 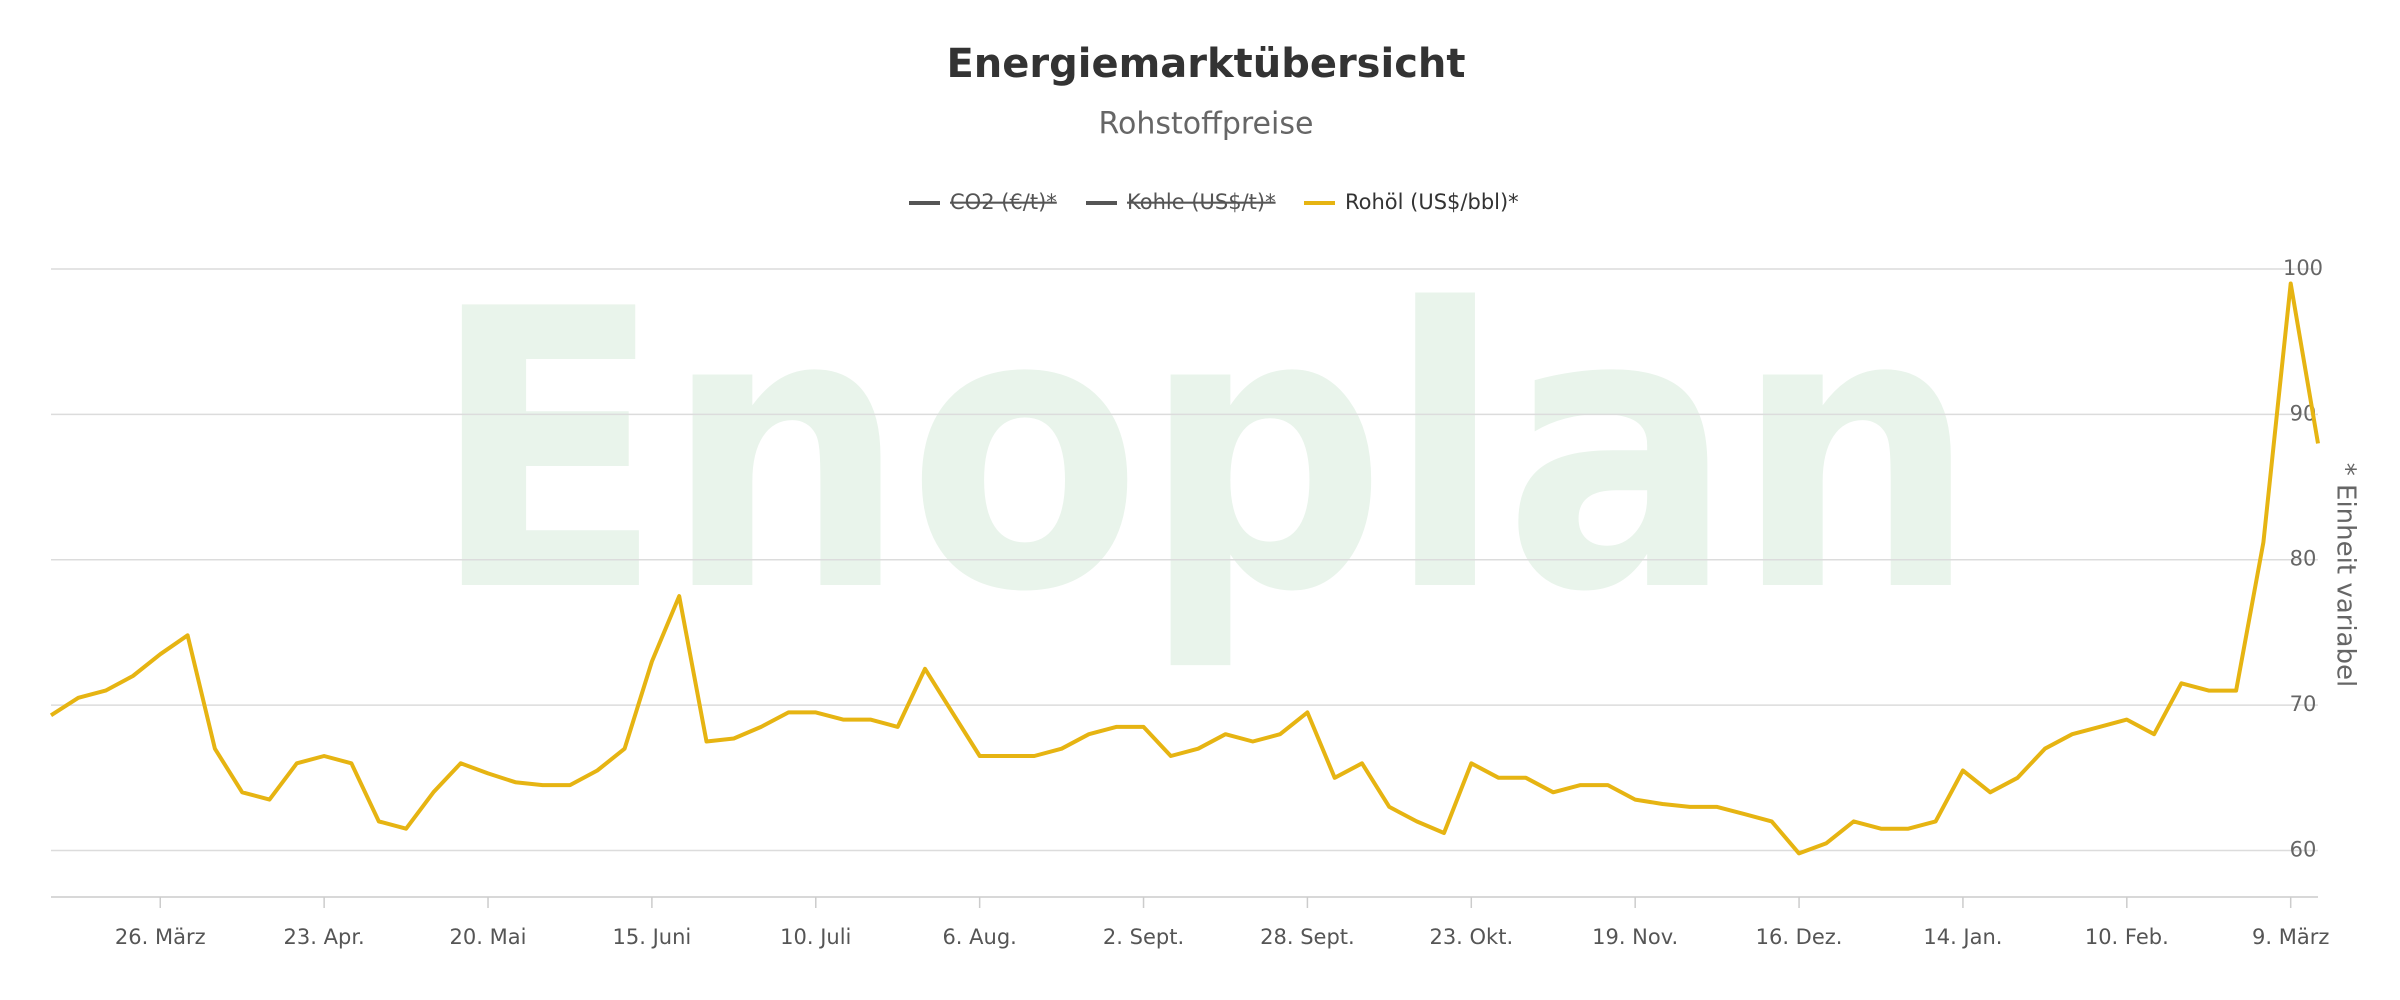 I want to click on chart-title: Energiemarktübersicht, so click(x=1205, y=64).